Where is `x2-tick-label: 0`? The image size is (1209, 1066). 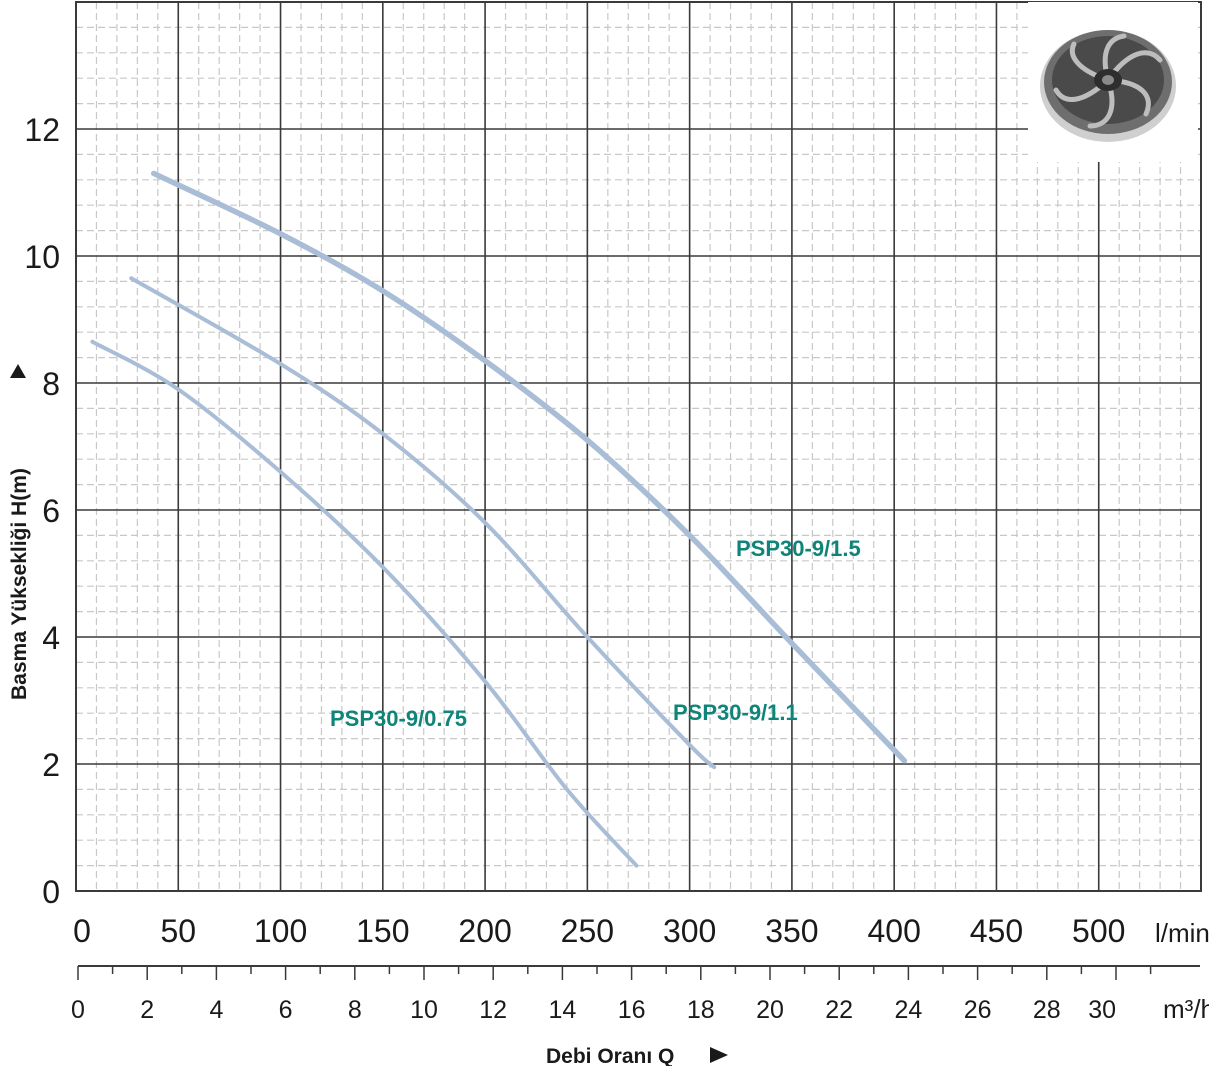 x2-tick-label: 0 is located at coordinates (78, 1010).